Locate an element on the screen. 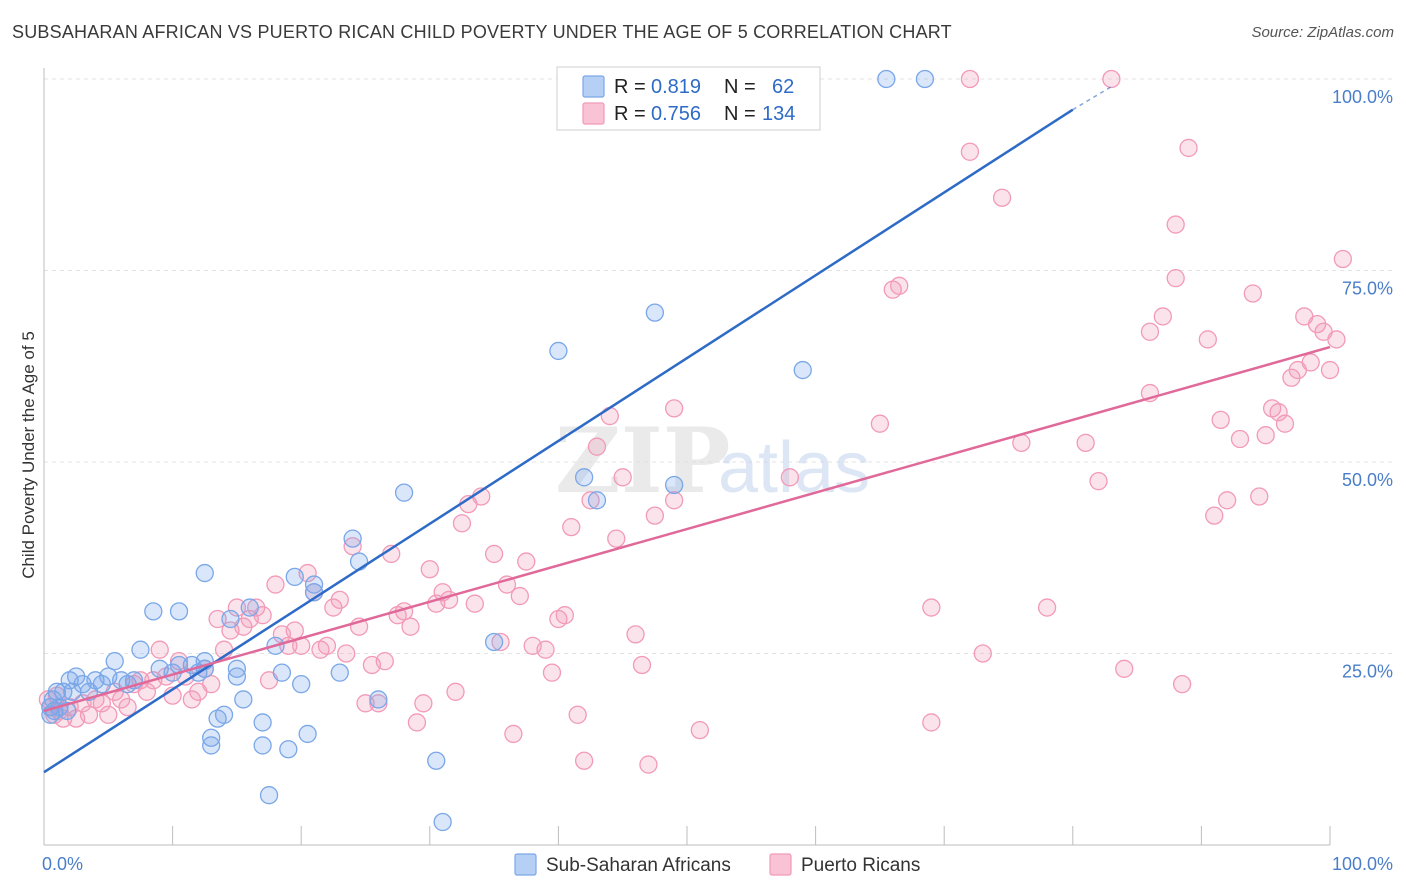  x-tick-labels: 0.0% 100.0% is located at coordinates (717, 864).